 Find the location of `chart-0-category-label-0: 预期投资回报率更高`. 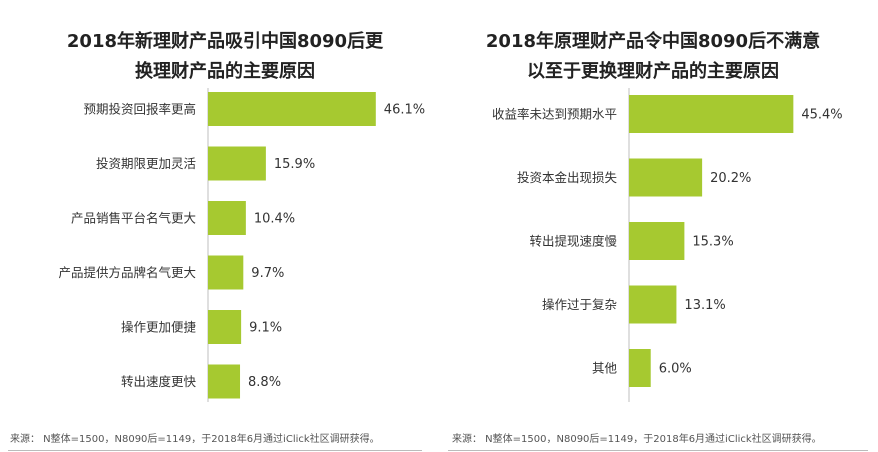

chart-0-category-label-0: 预期投资回报率更高 is located at coordinates (139, 109).